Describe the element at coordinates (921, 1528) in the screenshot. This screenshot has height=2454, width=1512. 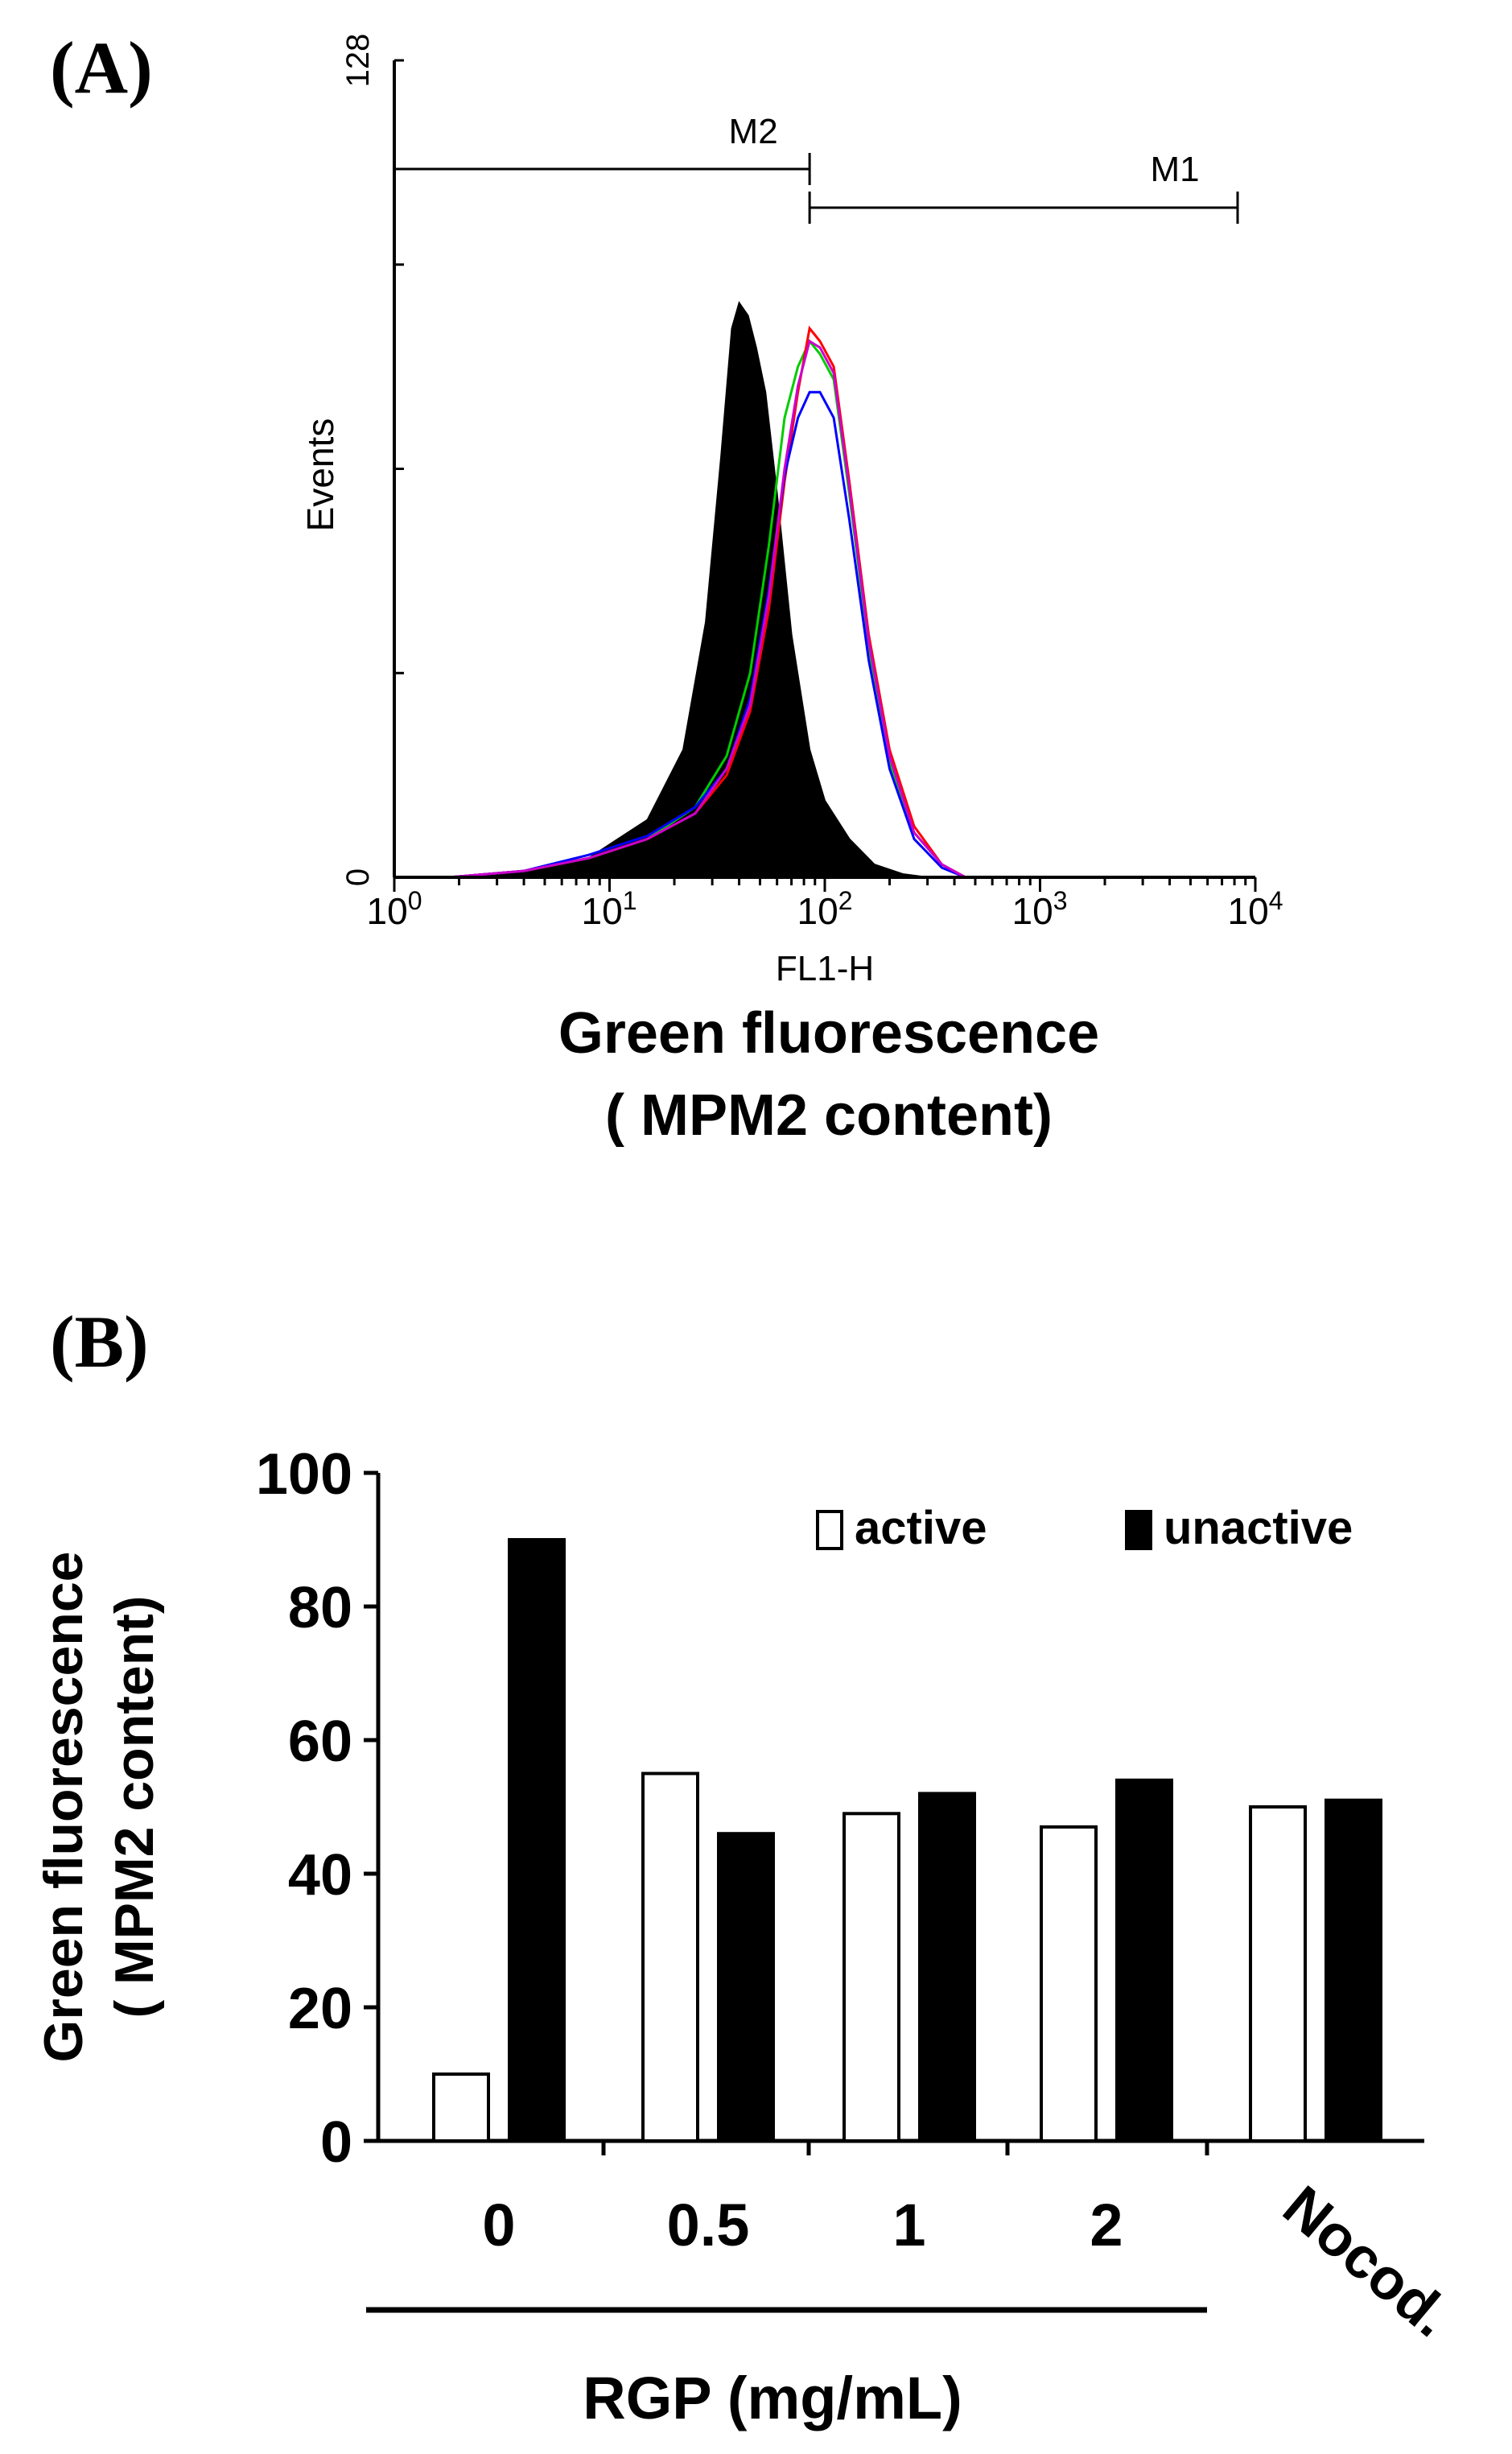
I see `legend-label-active: active` at that location.